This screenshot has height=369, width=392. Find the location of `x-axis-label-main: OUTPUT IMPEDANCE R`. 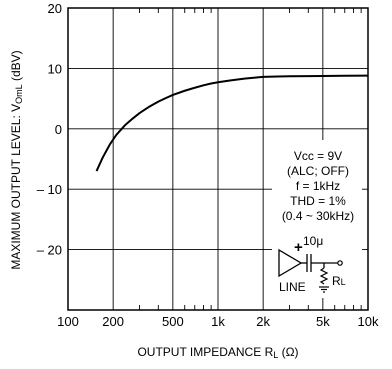

x-axis-label-main: OUTPUT IMPEDANCE R is located at coordinates (205, 352).